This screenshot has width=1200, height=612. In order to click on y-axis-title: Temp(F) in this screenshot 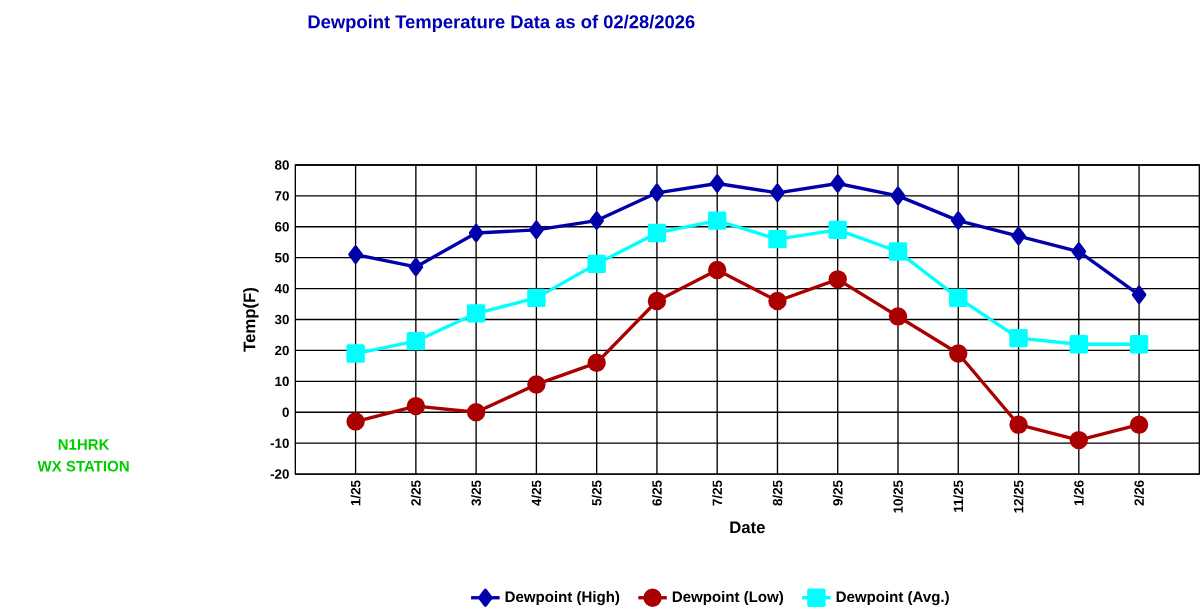, I will do `click(251, 320)`.